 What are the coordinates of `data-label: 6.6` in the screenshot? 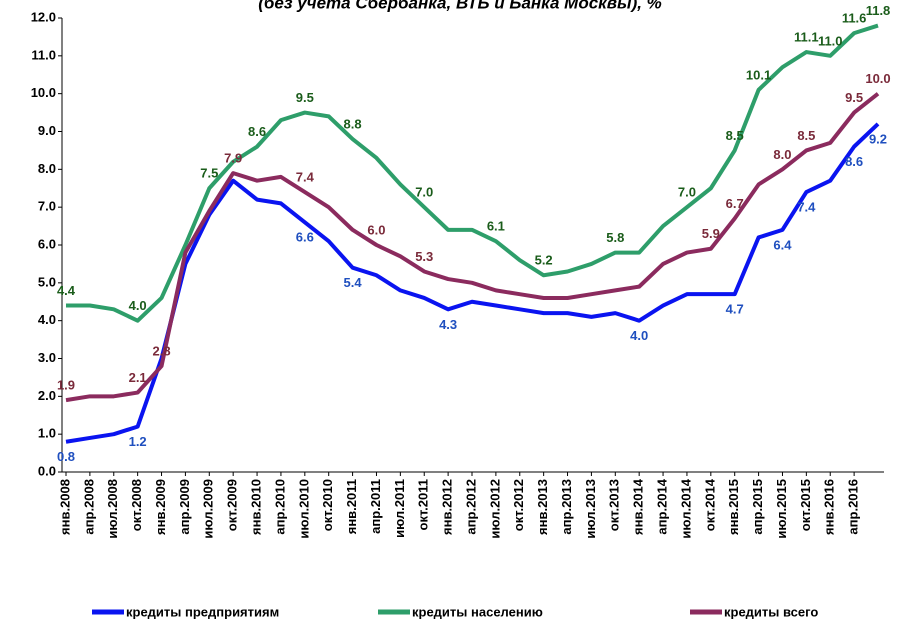 It's located at (305, 237).